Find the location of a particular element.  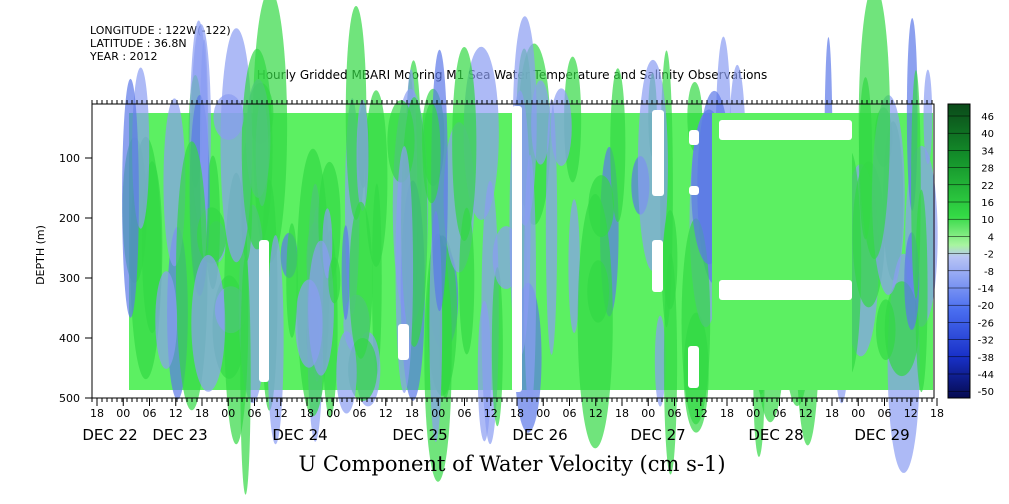

colorbar-label: 28 is located at coordinates (987, 169).